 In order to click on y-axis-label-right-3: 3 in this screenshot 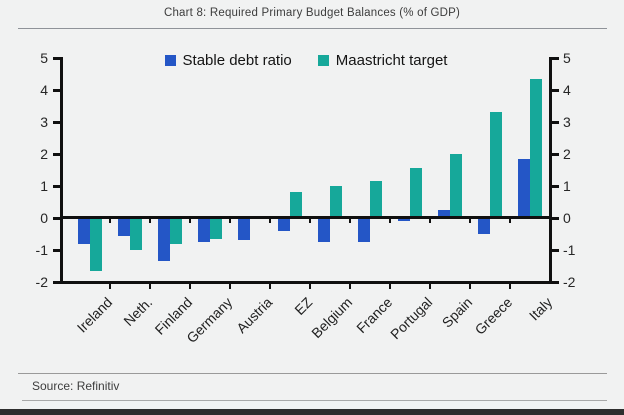, I will do `click(567, 122)`.